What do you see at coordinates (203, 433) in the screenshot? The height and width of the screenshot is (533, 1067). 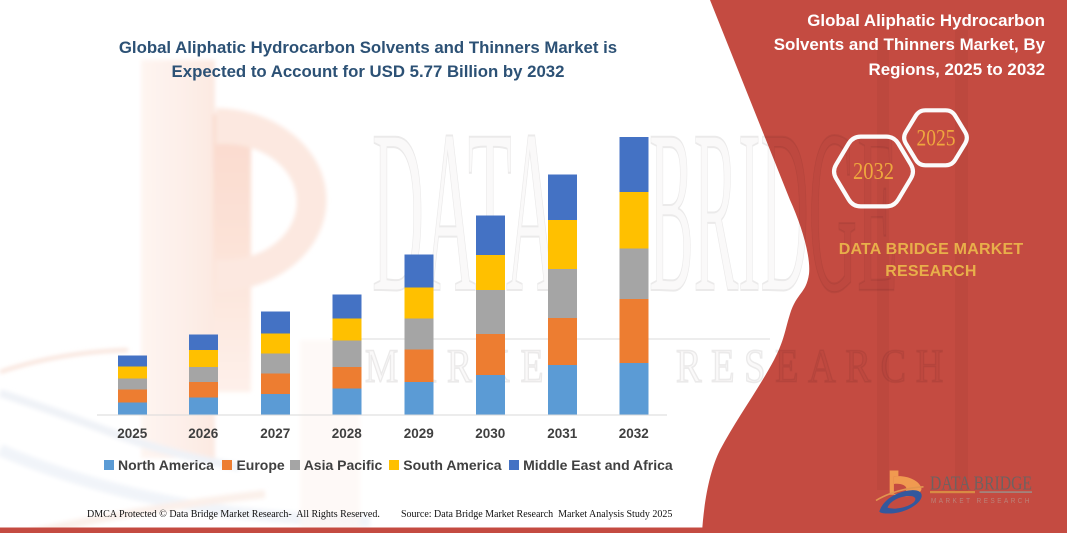 I see `svg-text: 2026` at bounding box center [203, 433].